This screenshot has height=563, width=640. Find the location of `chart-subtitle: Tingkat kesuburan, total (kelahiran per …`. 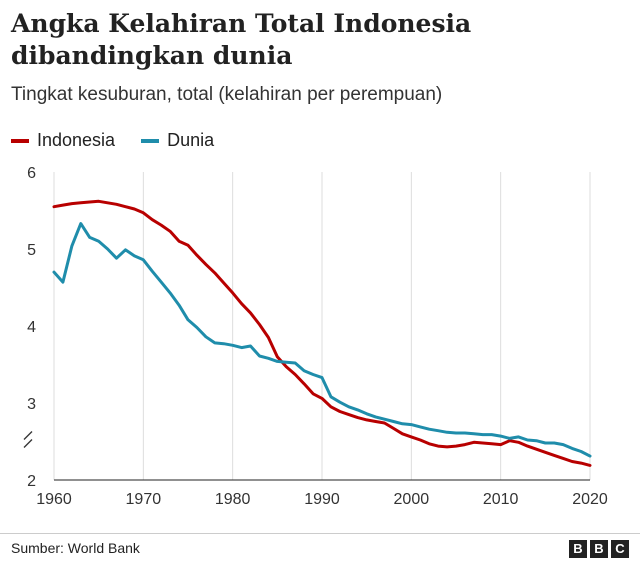

chart-subtitle: Tingkat kesuburan, total (kelahiran per … is located at coordinates (227, 94).